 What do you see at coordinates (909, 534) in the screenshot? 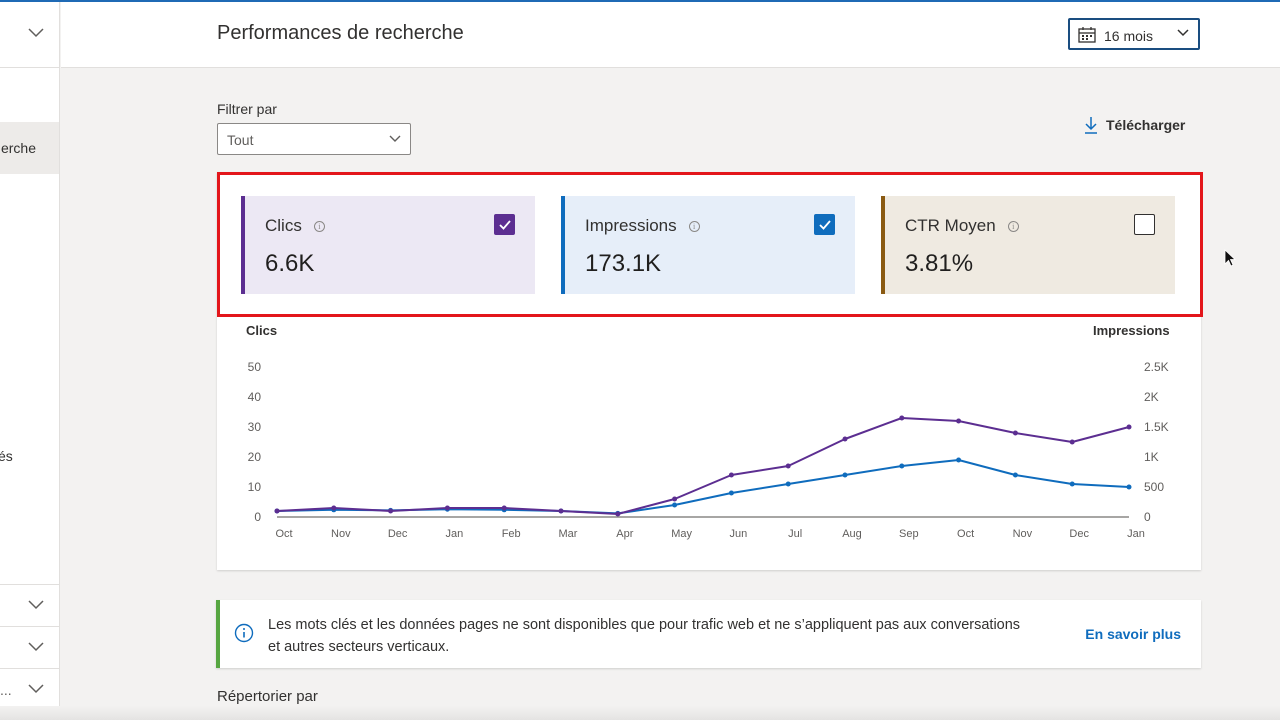
I see `x-axis-tick-label: Sep` at bounding box center [909, 534].